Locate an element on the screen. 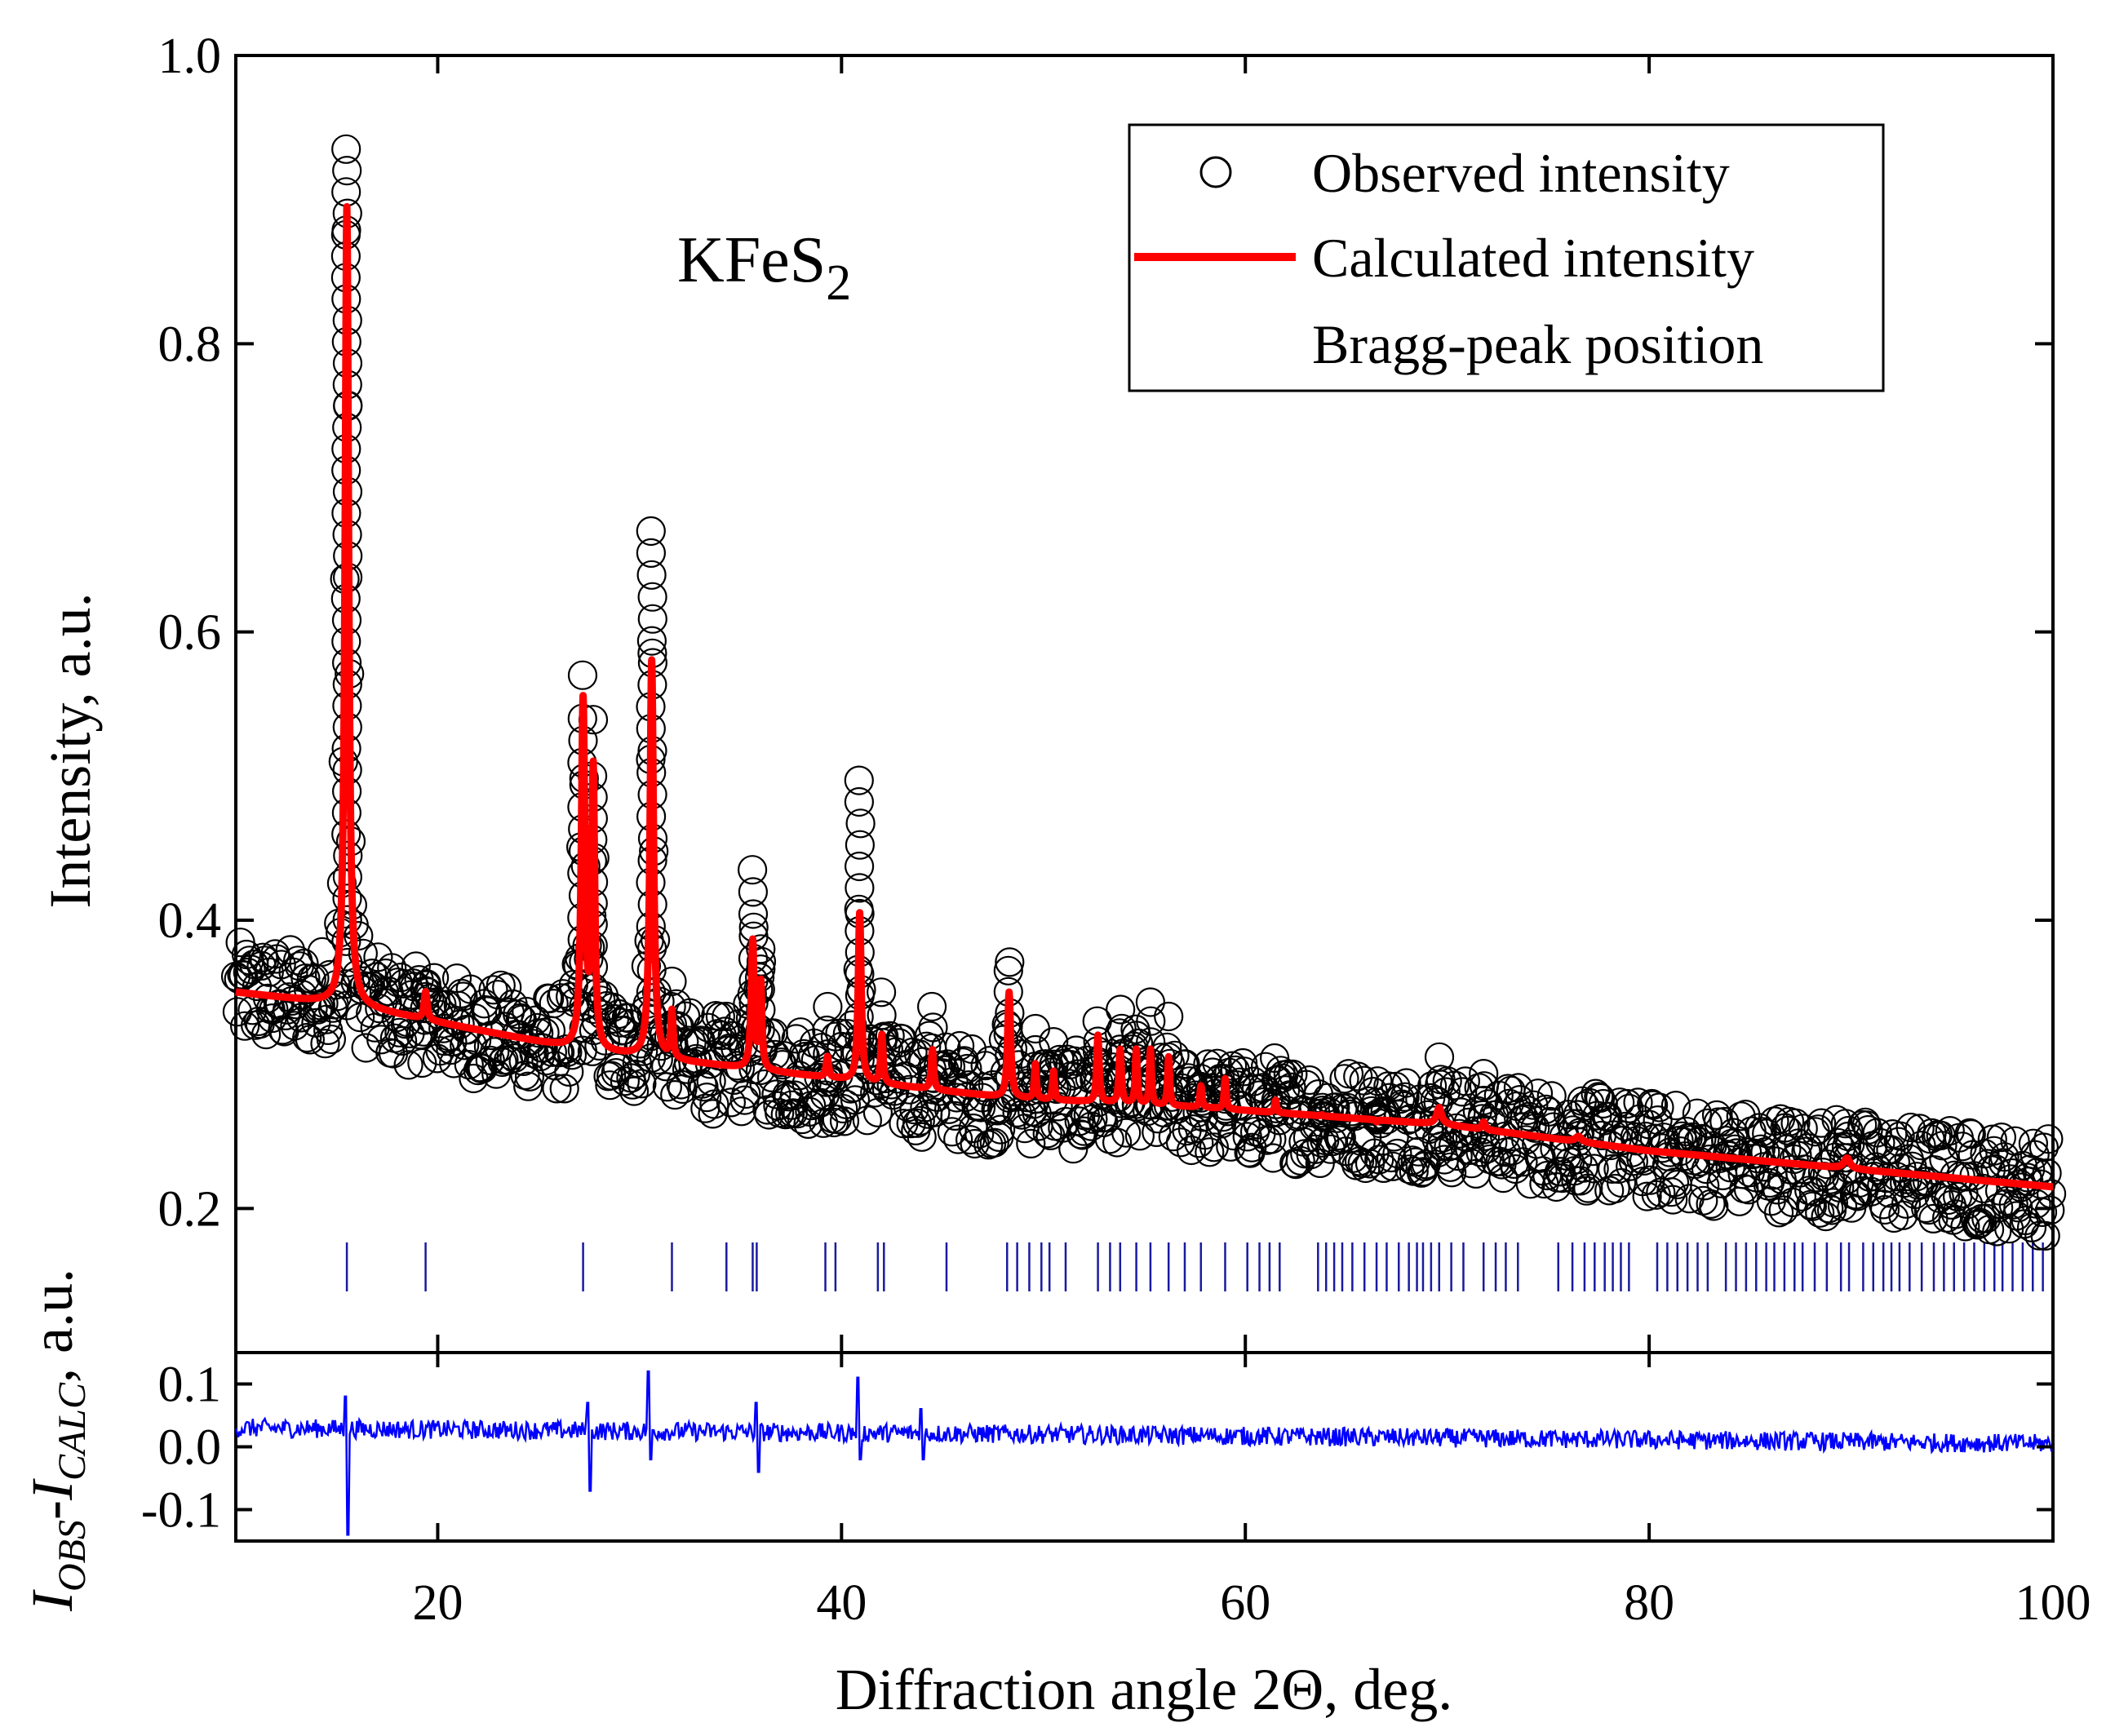  main-y-tick-label: 0.8 is located at coordinates (190, 344).